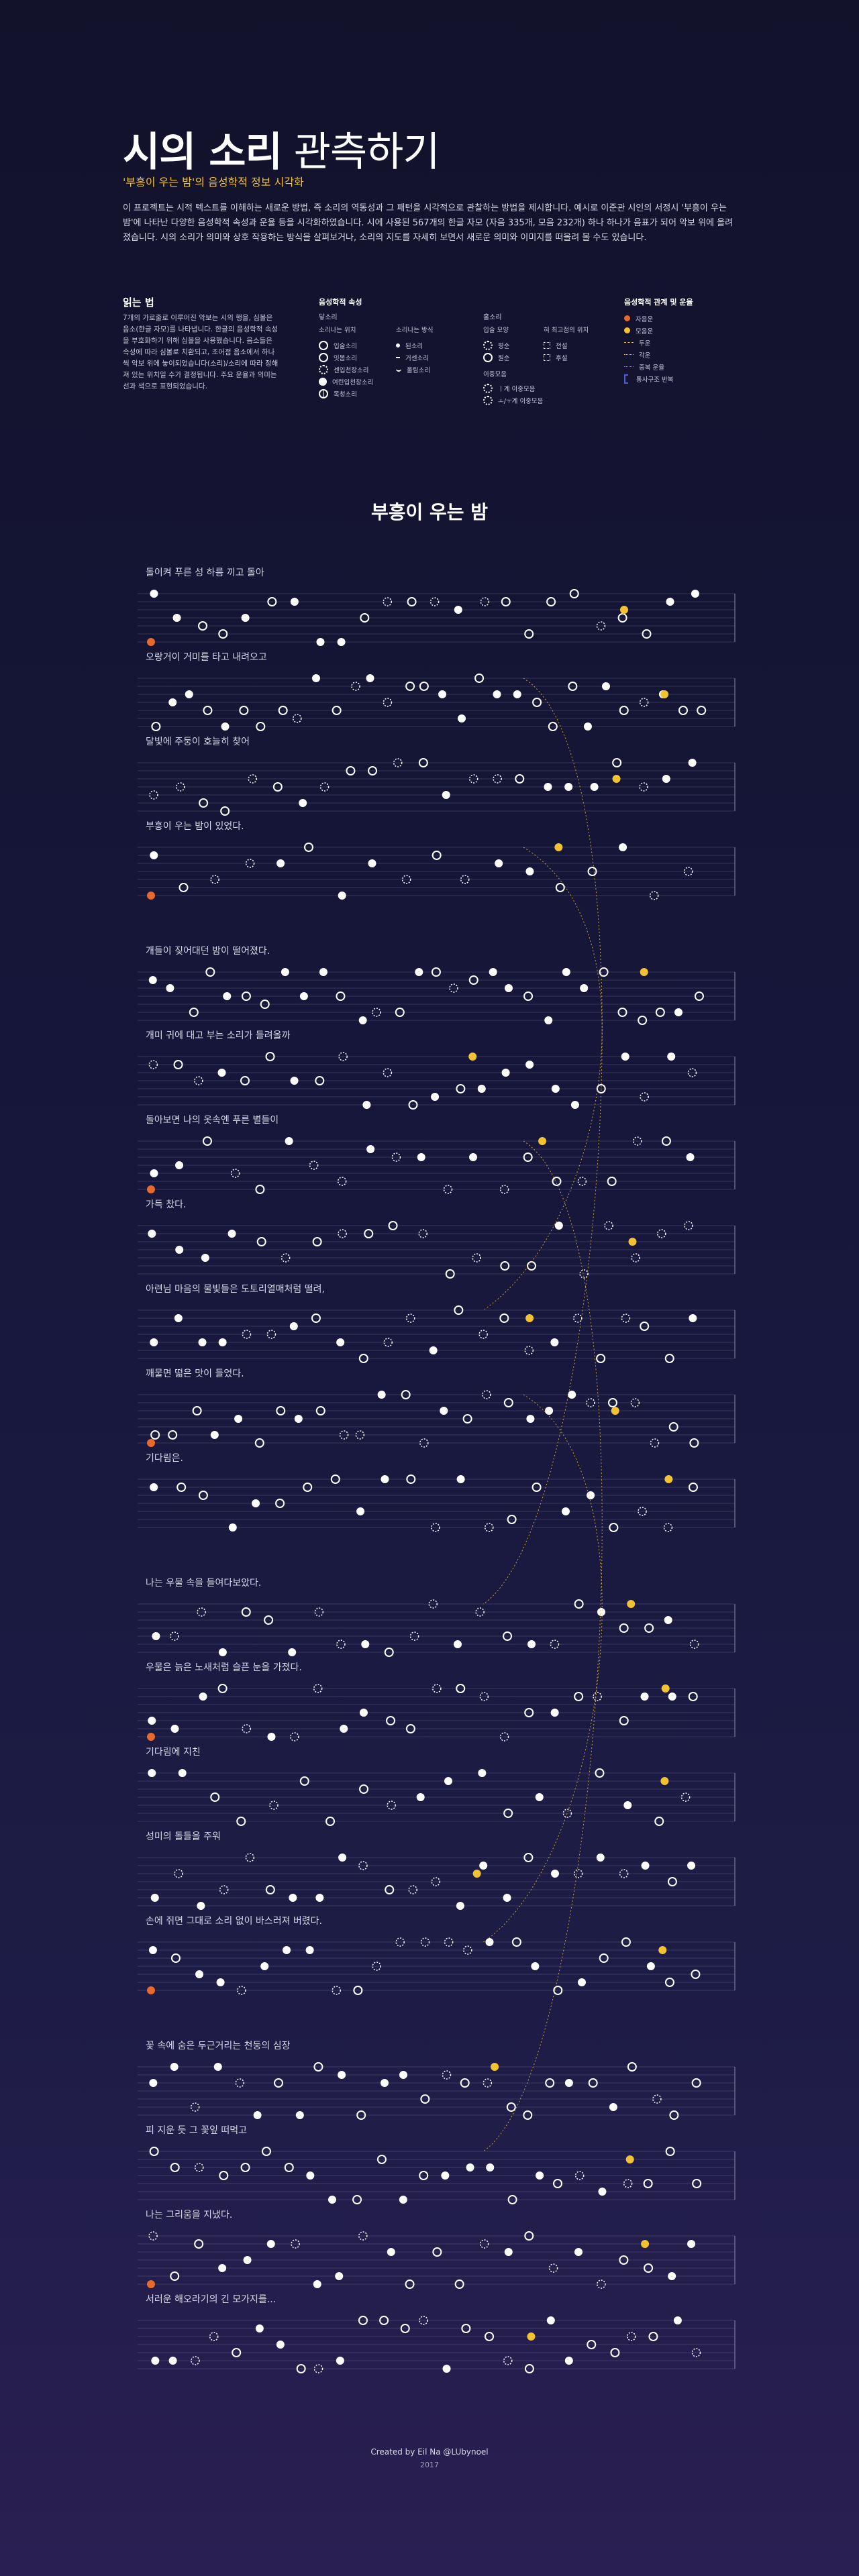 The width and height of the screenshot is (859, 2576). I want to click on legend-phonetic-title: 음성학적 속성, so click(341, 302).